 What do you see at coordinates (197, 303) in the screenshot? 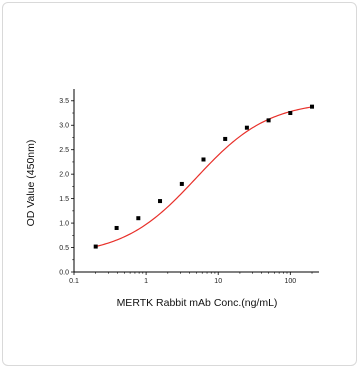
I see `x-axis-label: MERTK Rabbit mAb Conc.(ng/mL)` at bounding box center [197, 303].